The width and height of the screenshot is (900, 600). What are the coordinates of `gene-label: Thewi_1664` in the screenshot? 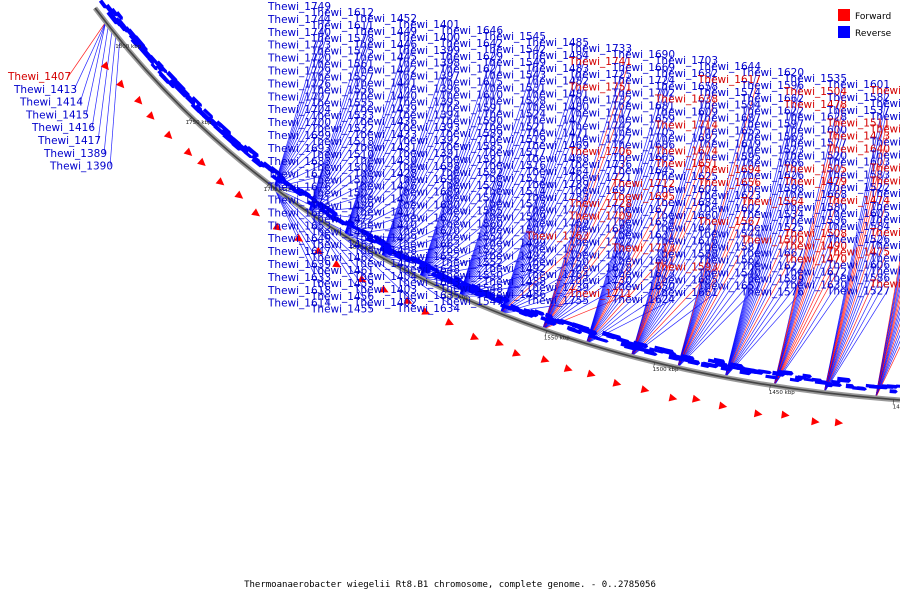 It's located at (299, 213).